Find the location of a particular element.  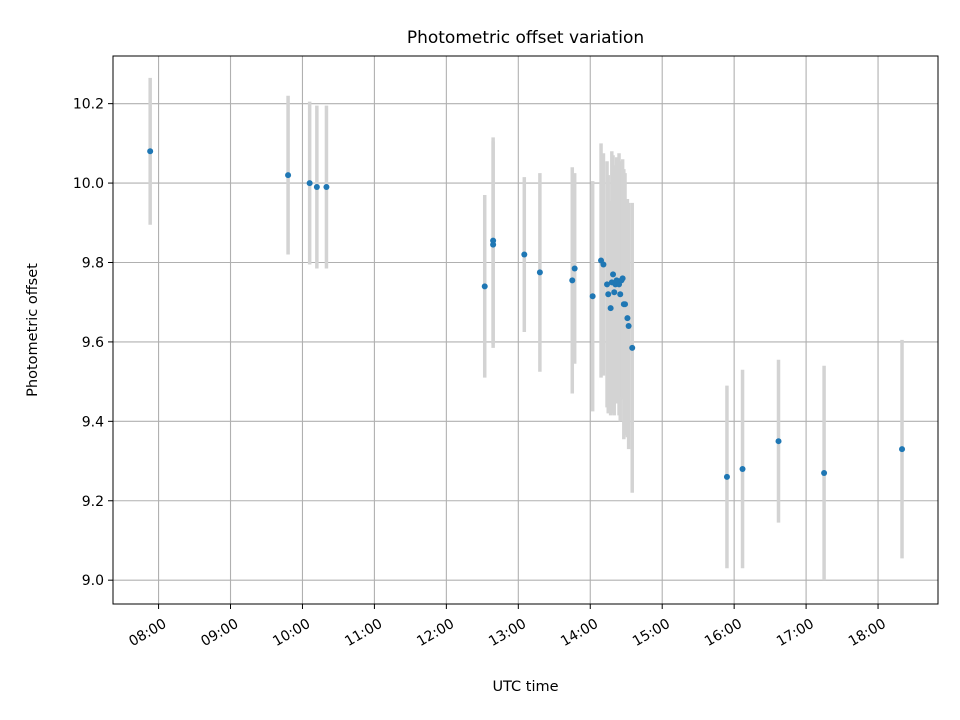

y-tick-label: 9.0 is located at coordinates (93, 581).